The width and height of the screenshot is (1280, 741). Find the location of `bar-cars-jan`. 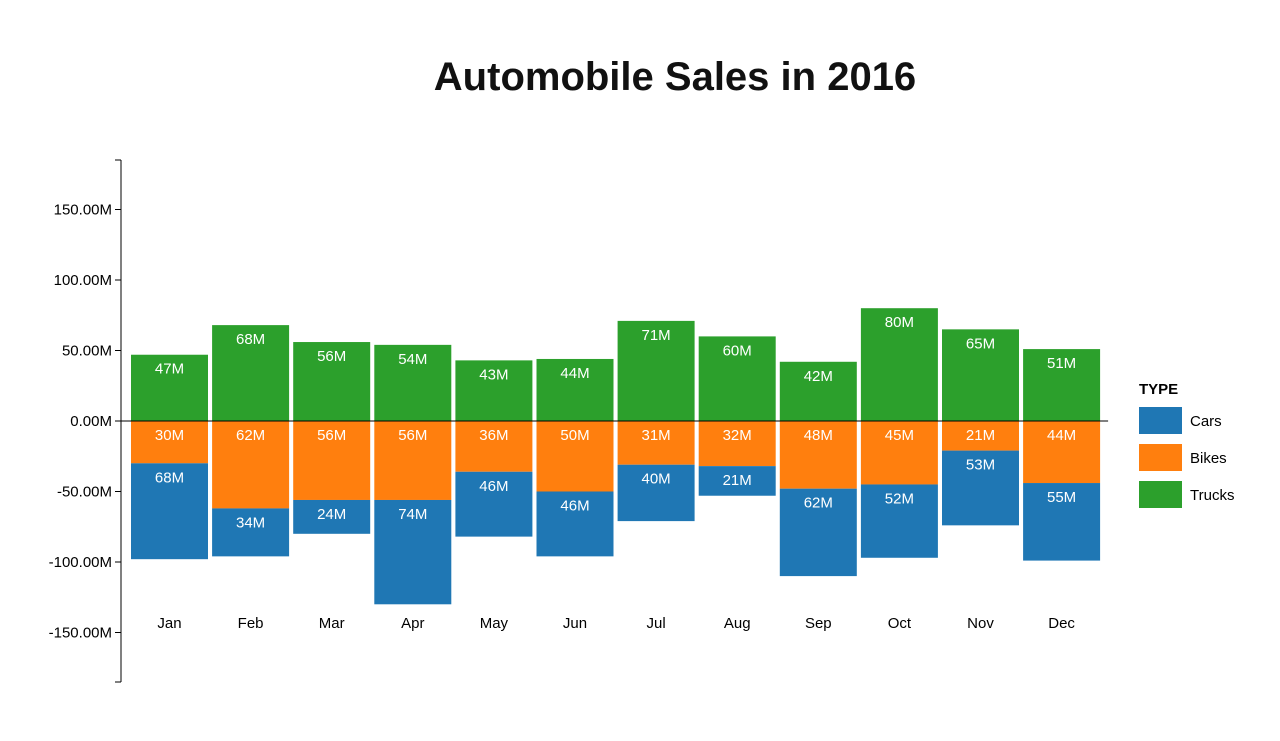

bar-cars-jan is located at coordinates (169, 511).